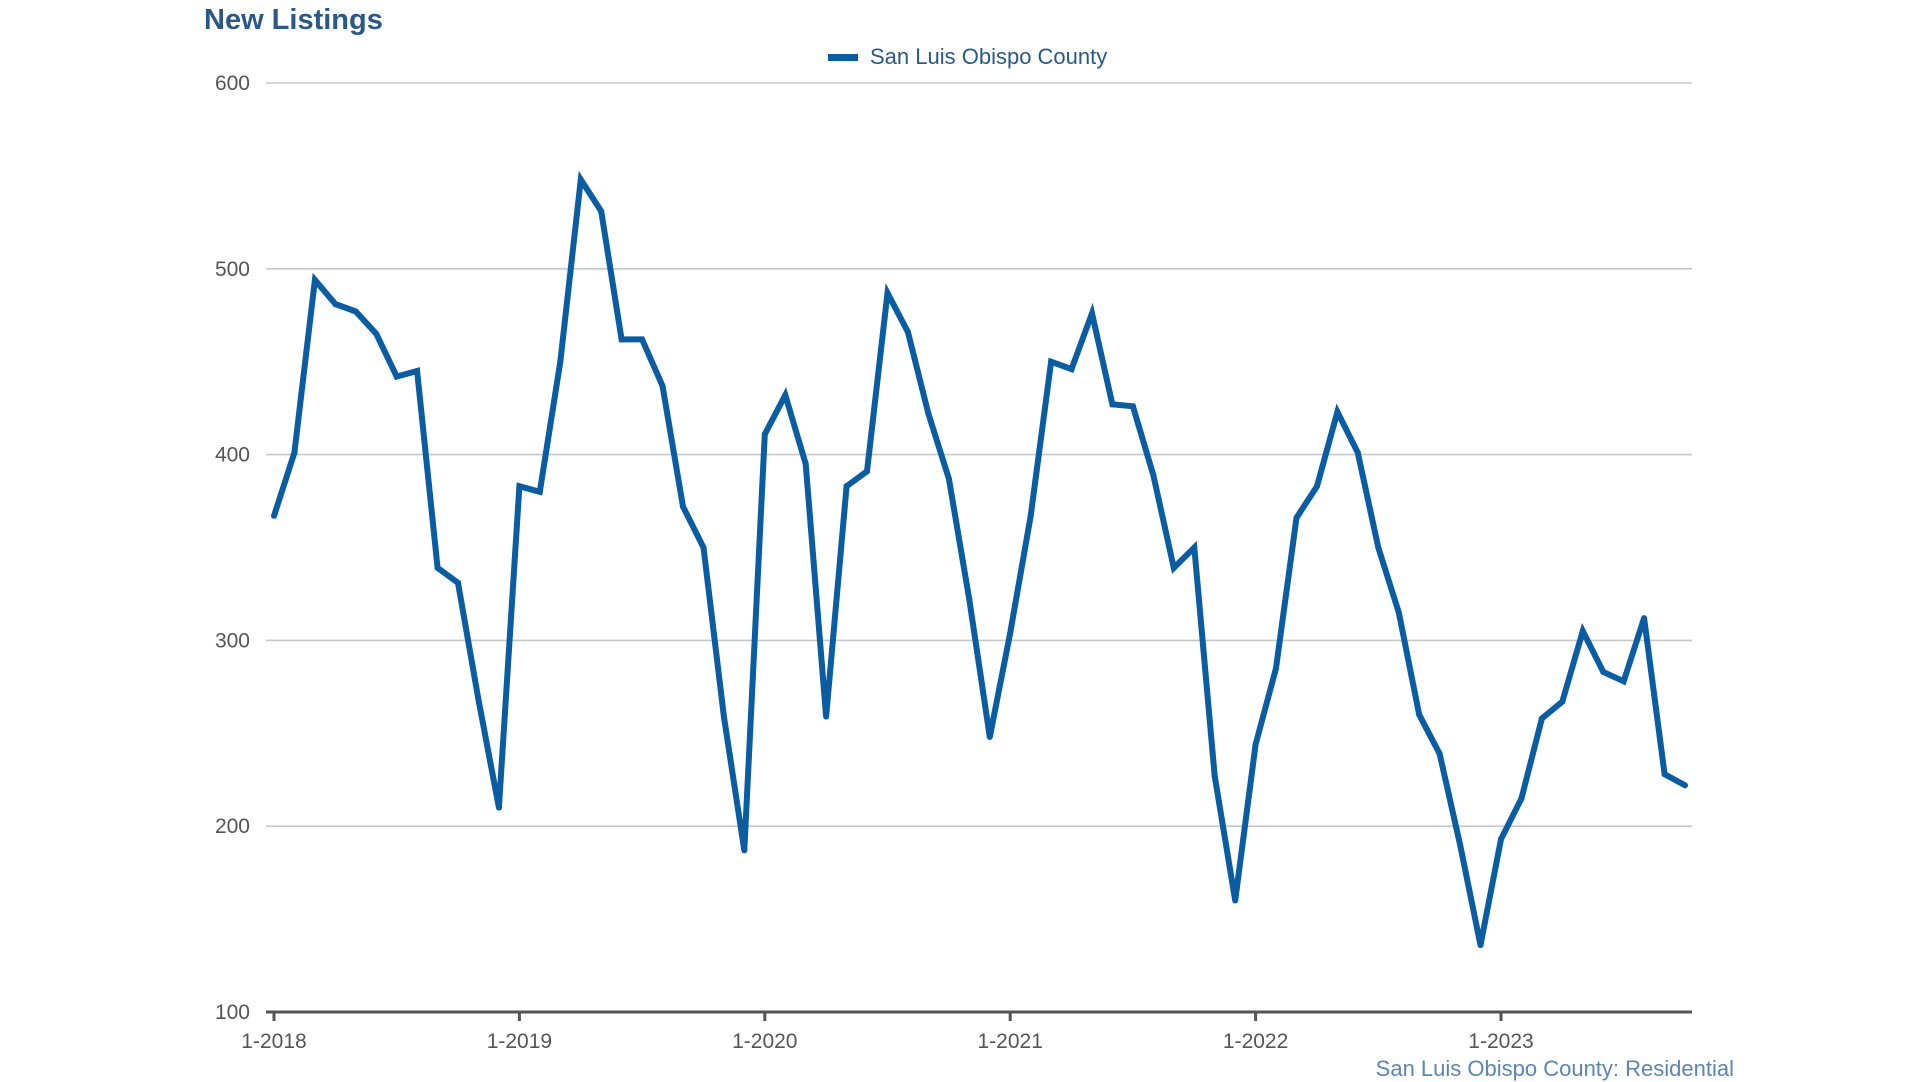 This screenshot has width=1920, height=1082. I want to click on y-tick-label-400: 400, so click(232, 455).